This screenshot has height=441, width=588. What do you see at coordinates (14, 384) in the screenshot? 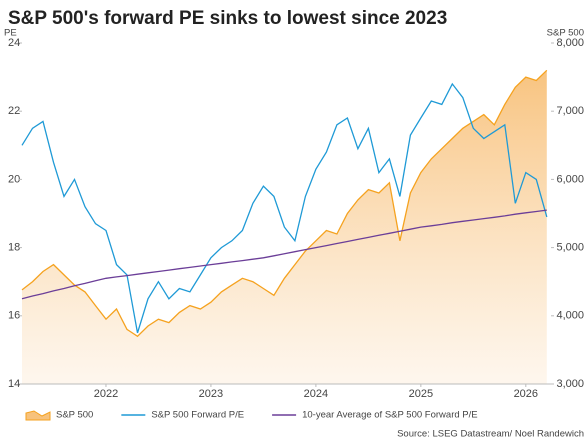
I see `y-tick-label: 14` at bounding box center [14, 384].